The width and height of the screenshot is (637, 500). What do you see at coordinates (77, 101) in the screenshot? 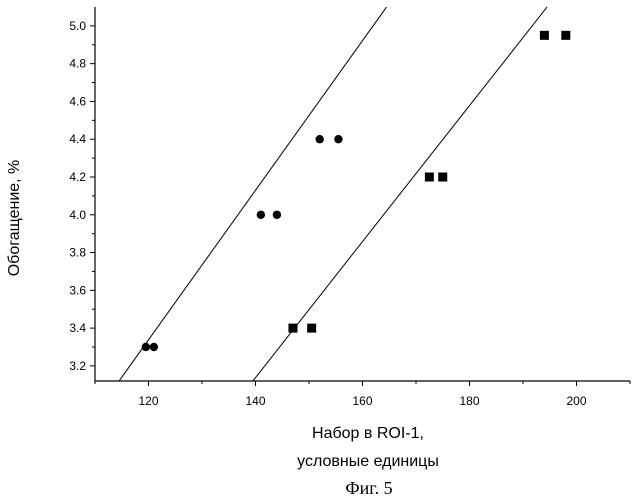
I see `y-tick-label: 4.6` at bounding box center [77, 101].